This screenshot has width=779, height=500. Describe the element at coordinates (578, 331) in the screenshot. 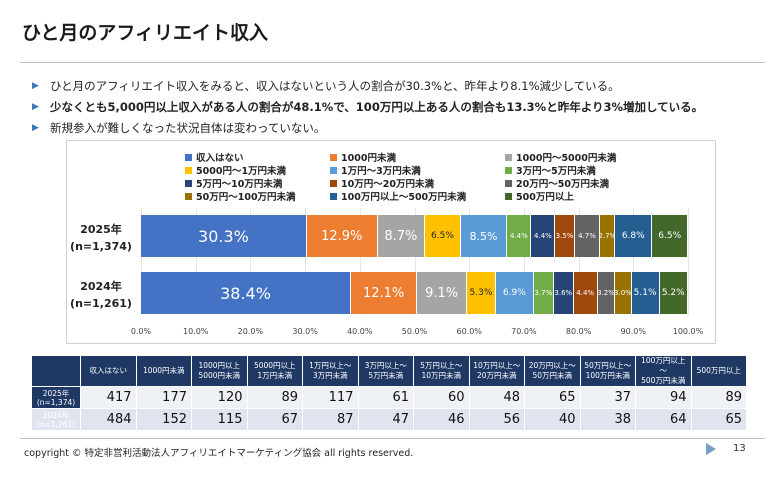

I see `x-tick-label: 80.0%` at that location.